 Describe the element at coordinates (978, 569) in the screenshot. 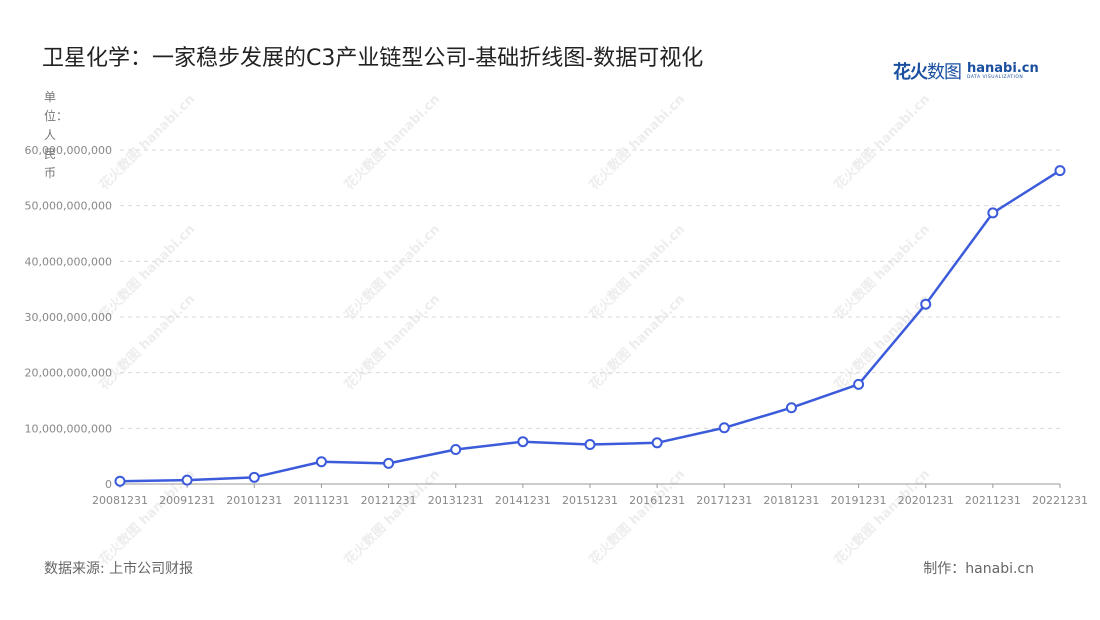

I see `credit-text: 制作：hanabi.cn` at that location.